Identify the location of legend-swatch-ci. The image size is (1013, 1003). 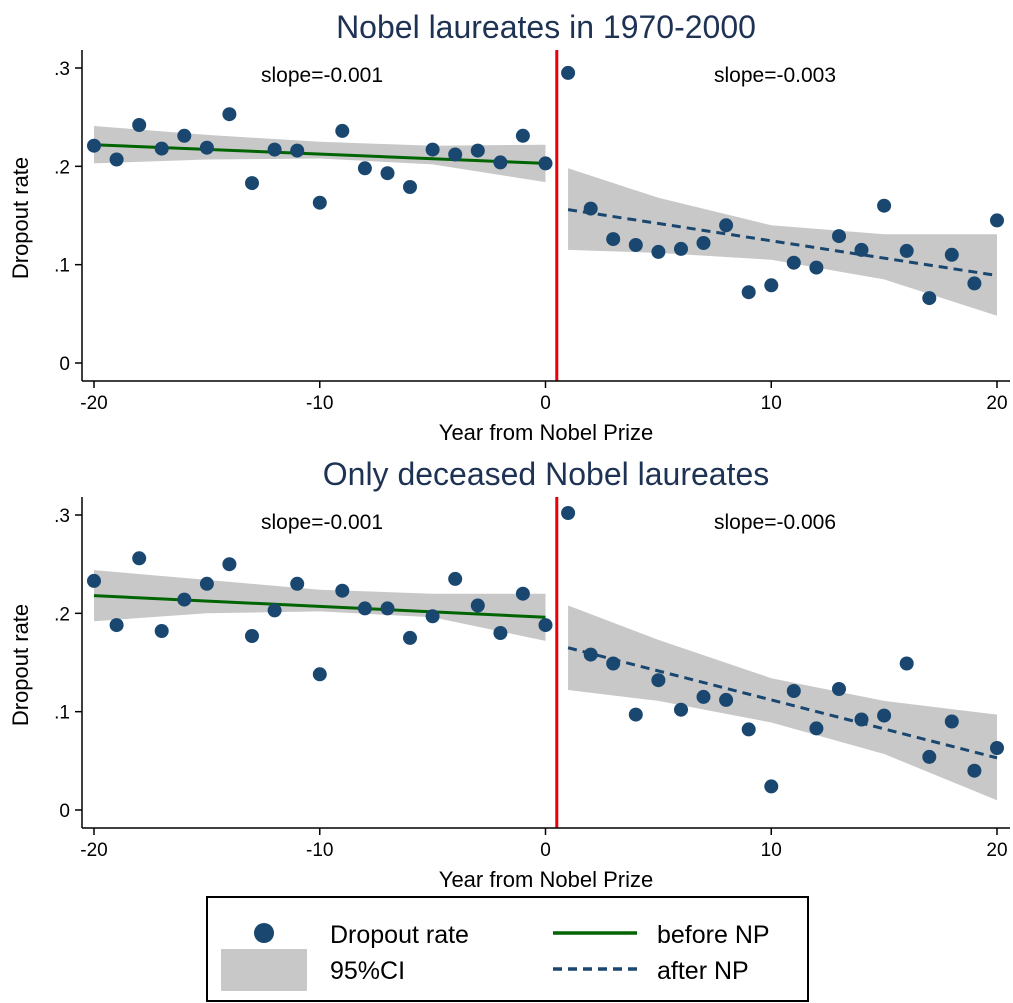
(264, 970).